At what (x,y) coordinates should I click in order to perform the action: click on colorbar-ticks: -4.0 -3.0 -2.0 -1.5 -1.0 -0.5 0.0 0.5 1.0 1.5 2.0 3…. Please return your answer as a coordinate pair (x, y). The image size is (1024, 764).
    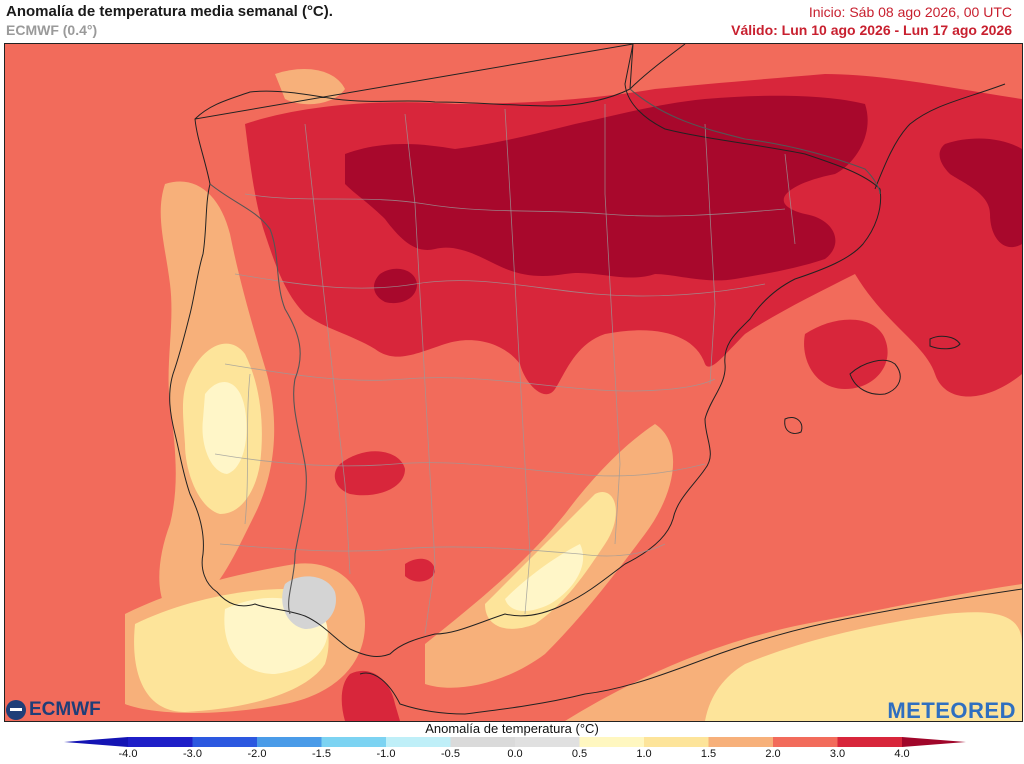
    Looking at the image, I should click on (512, 756).